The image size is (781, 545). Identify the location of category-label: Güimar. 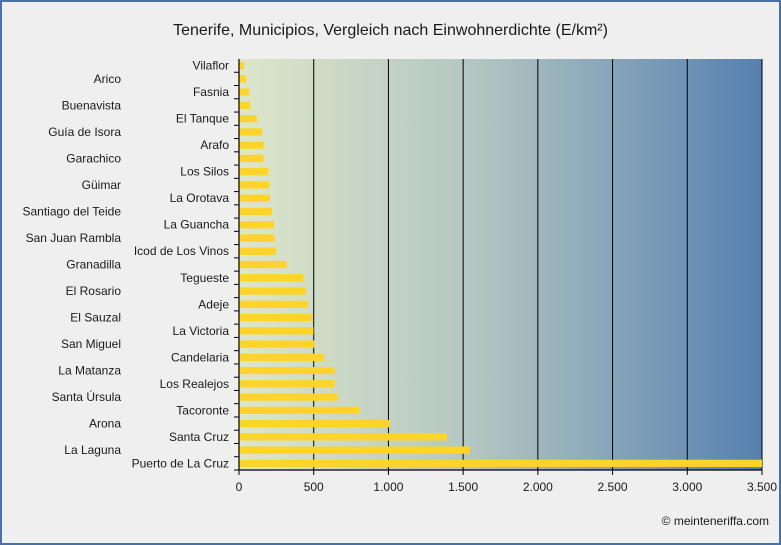
(101, 185).